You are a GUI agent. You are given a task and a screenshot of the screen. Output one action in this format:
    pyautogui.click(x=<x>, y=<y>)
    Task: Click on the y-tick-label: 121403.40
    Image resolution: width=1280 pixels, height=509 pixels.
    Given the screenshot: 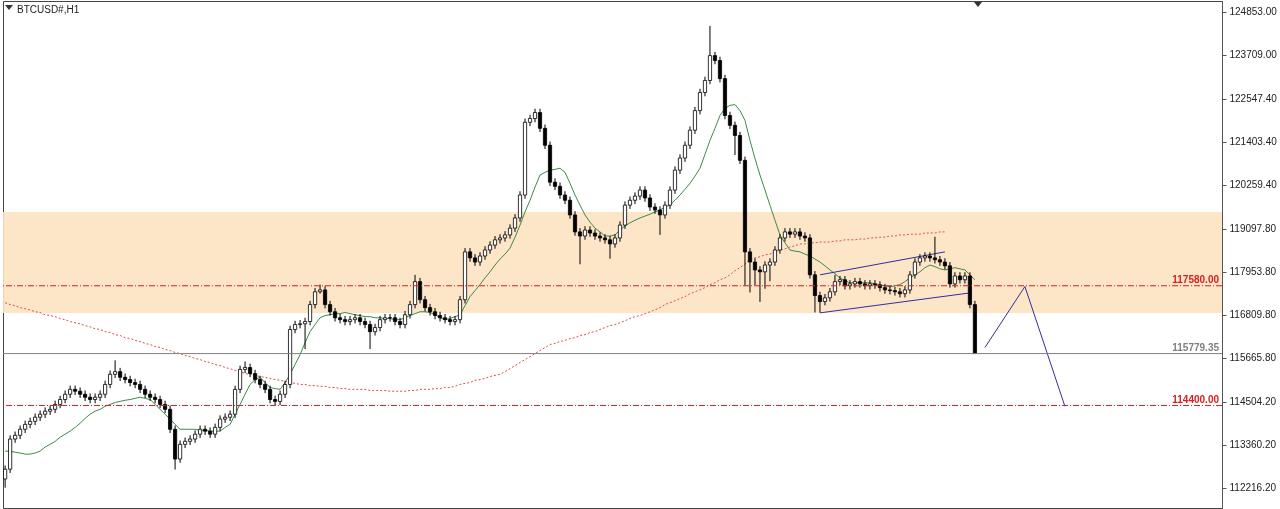 What is the action you would take?
    pyautogui.click(x=1253, y=142)
    